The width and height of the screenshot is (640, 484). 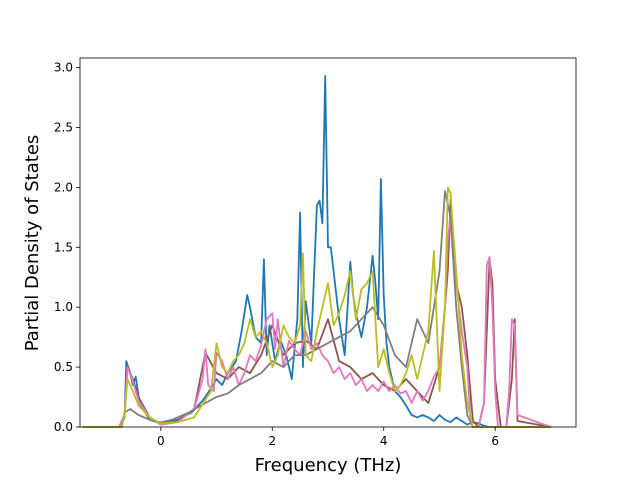 I want to click on y-axis: 0.0 0.5 1.0 1.5 2.0 2.5 3.0, so click(x=67, y=247).